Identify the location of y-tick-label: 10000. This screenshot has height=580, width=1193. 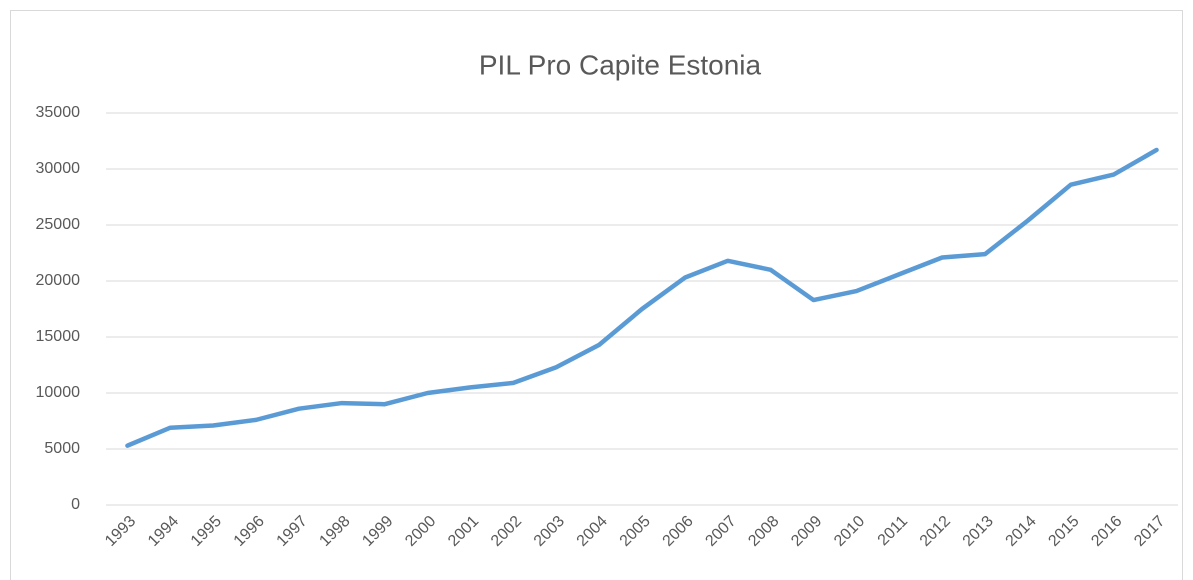
(58, 392).